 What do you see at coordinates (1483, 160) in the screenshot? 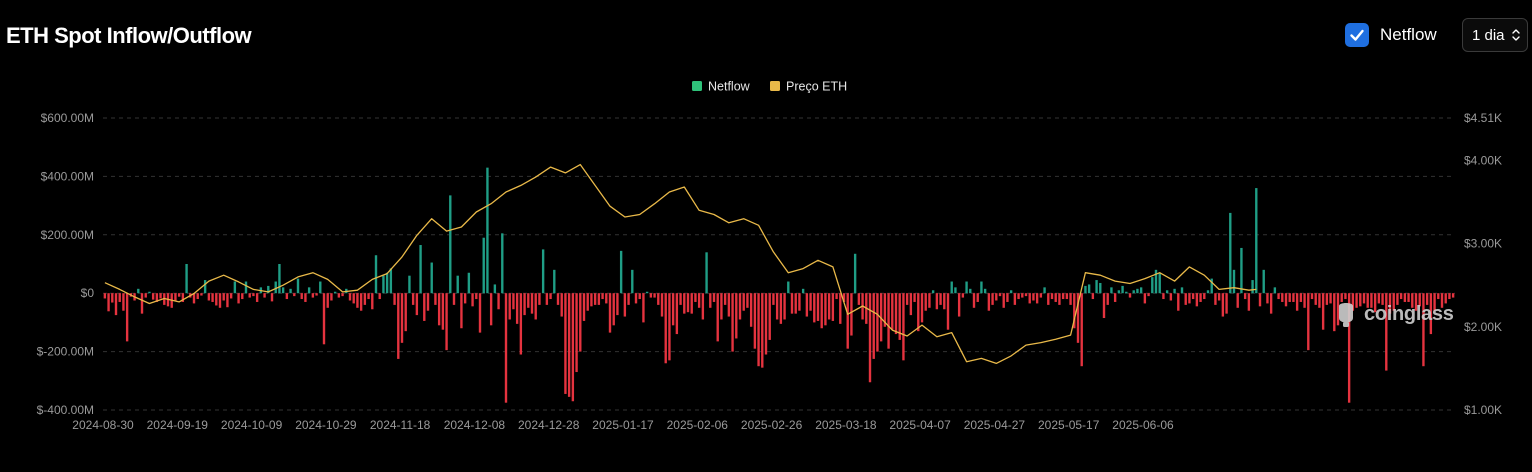
I see `y-right-tick-label: $4.00K` at bounding box center [1483, 160].